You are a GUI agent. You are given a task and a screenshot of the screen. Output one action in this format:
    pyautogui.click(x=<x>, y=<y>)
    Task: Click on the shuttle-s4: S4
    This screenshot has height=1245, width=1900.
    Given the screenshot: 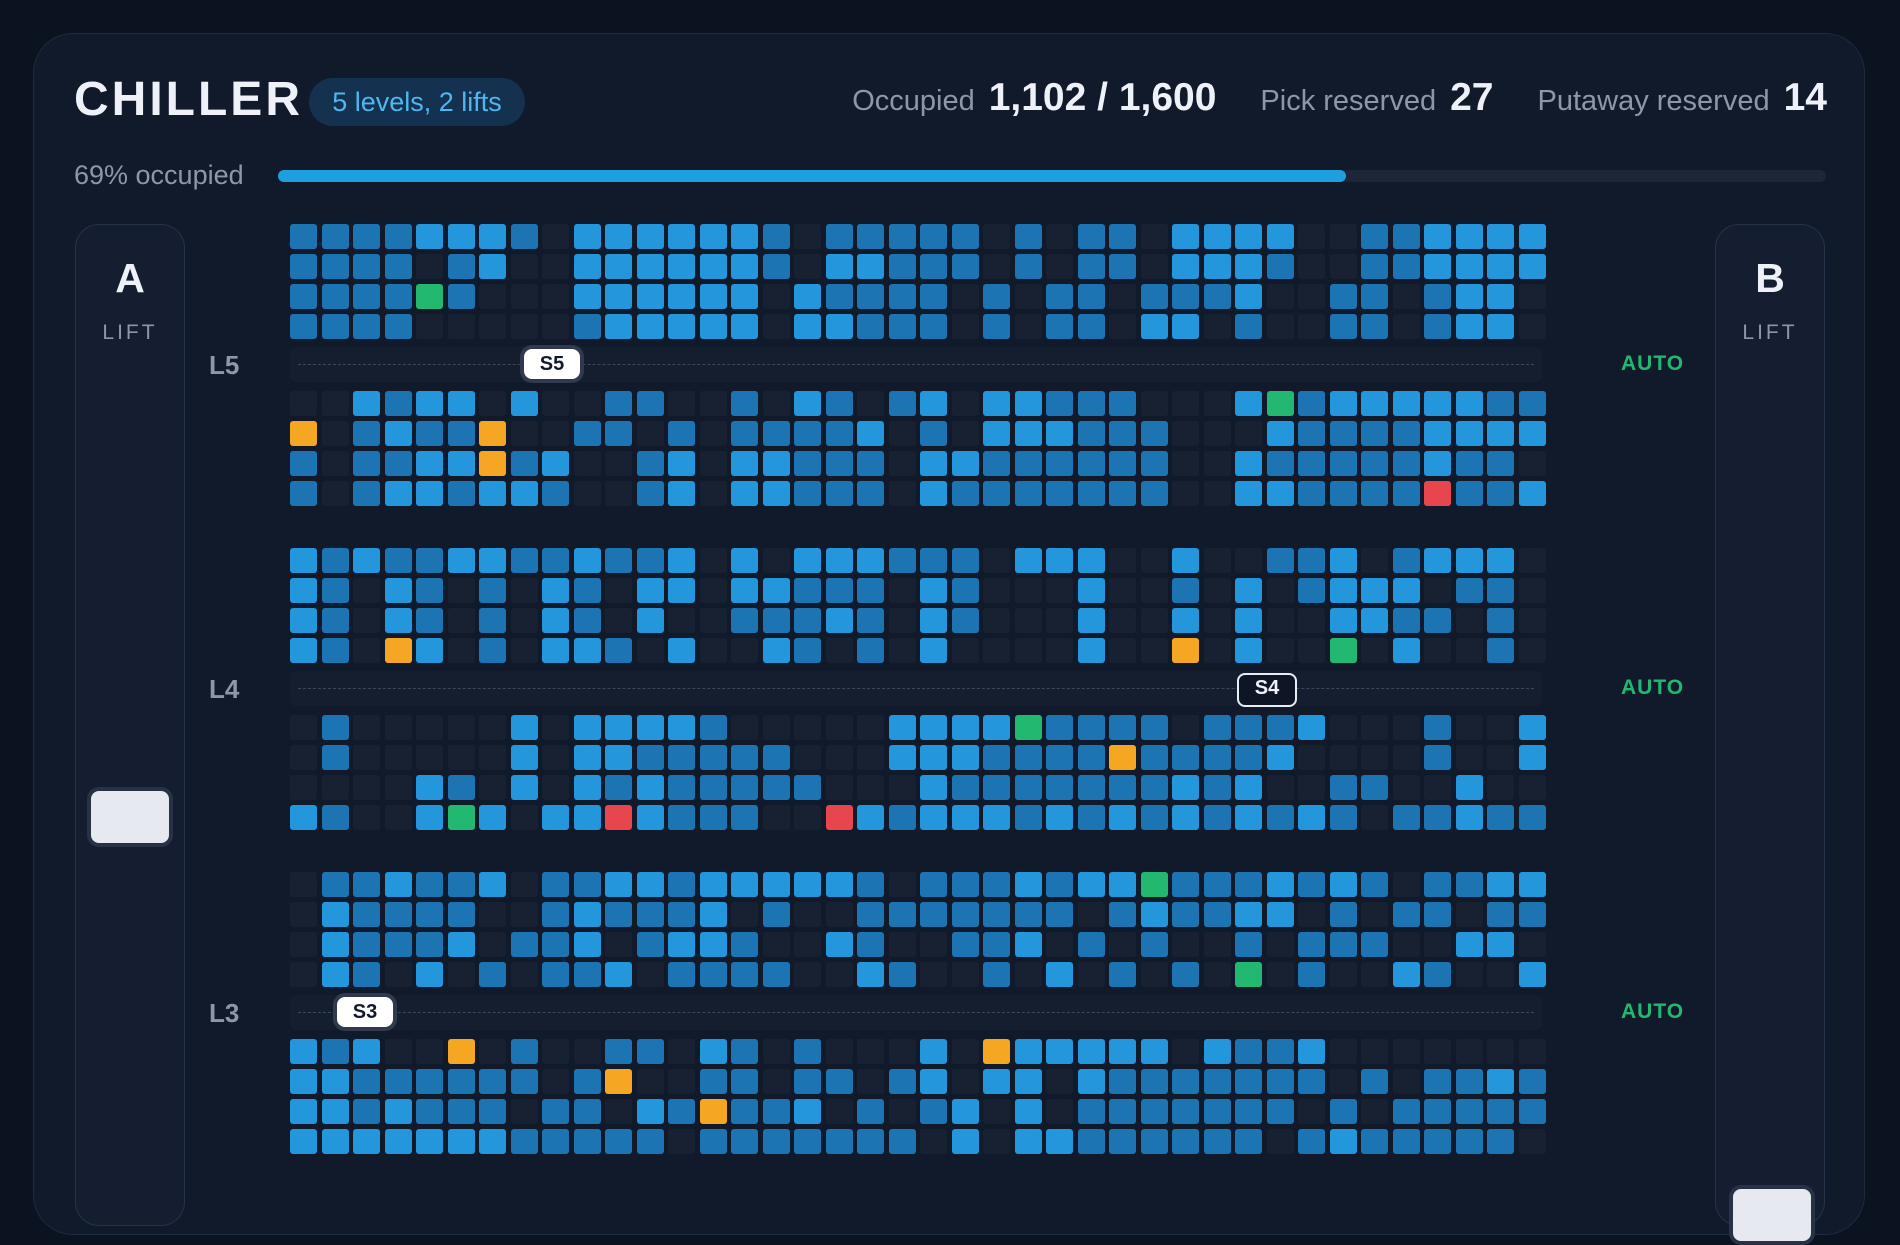 What is the action you would take?
    pyautogui.click(x=1267, y=690)
    